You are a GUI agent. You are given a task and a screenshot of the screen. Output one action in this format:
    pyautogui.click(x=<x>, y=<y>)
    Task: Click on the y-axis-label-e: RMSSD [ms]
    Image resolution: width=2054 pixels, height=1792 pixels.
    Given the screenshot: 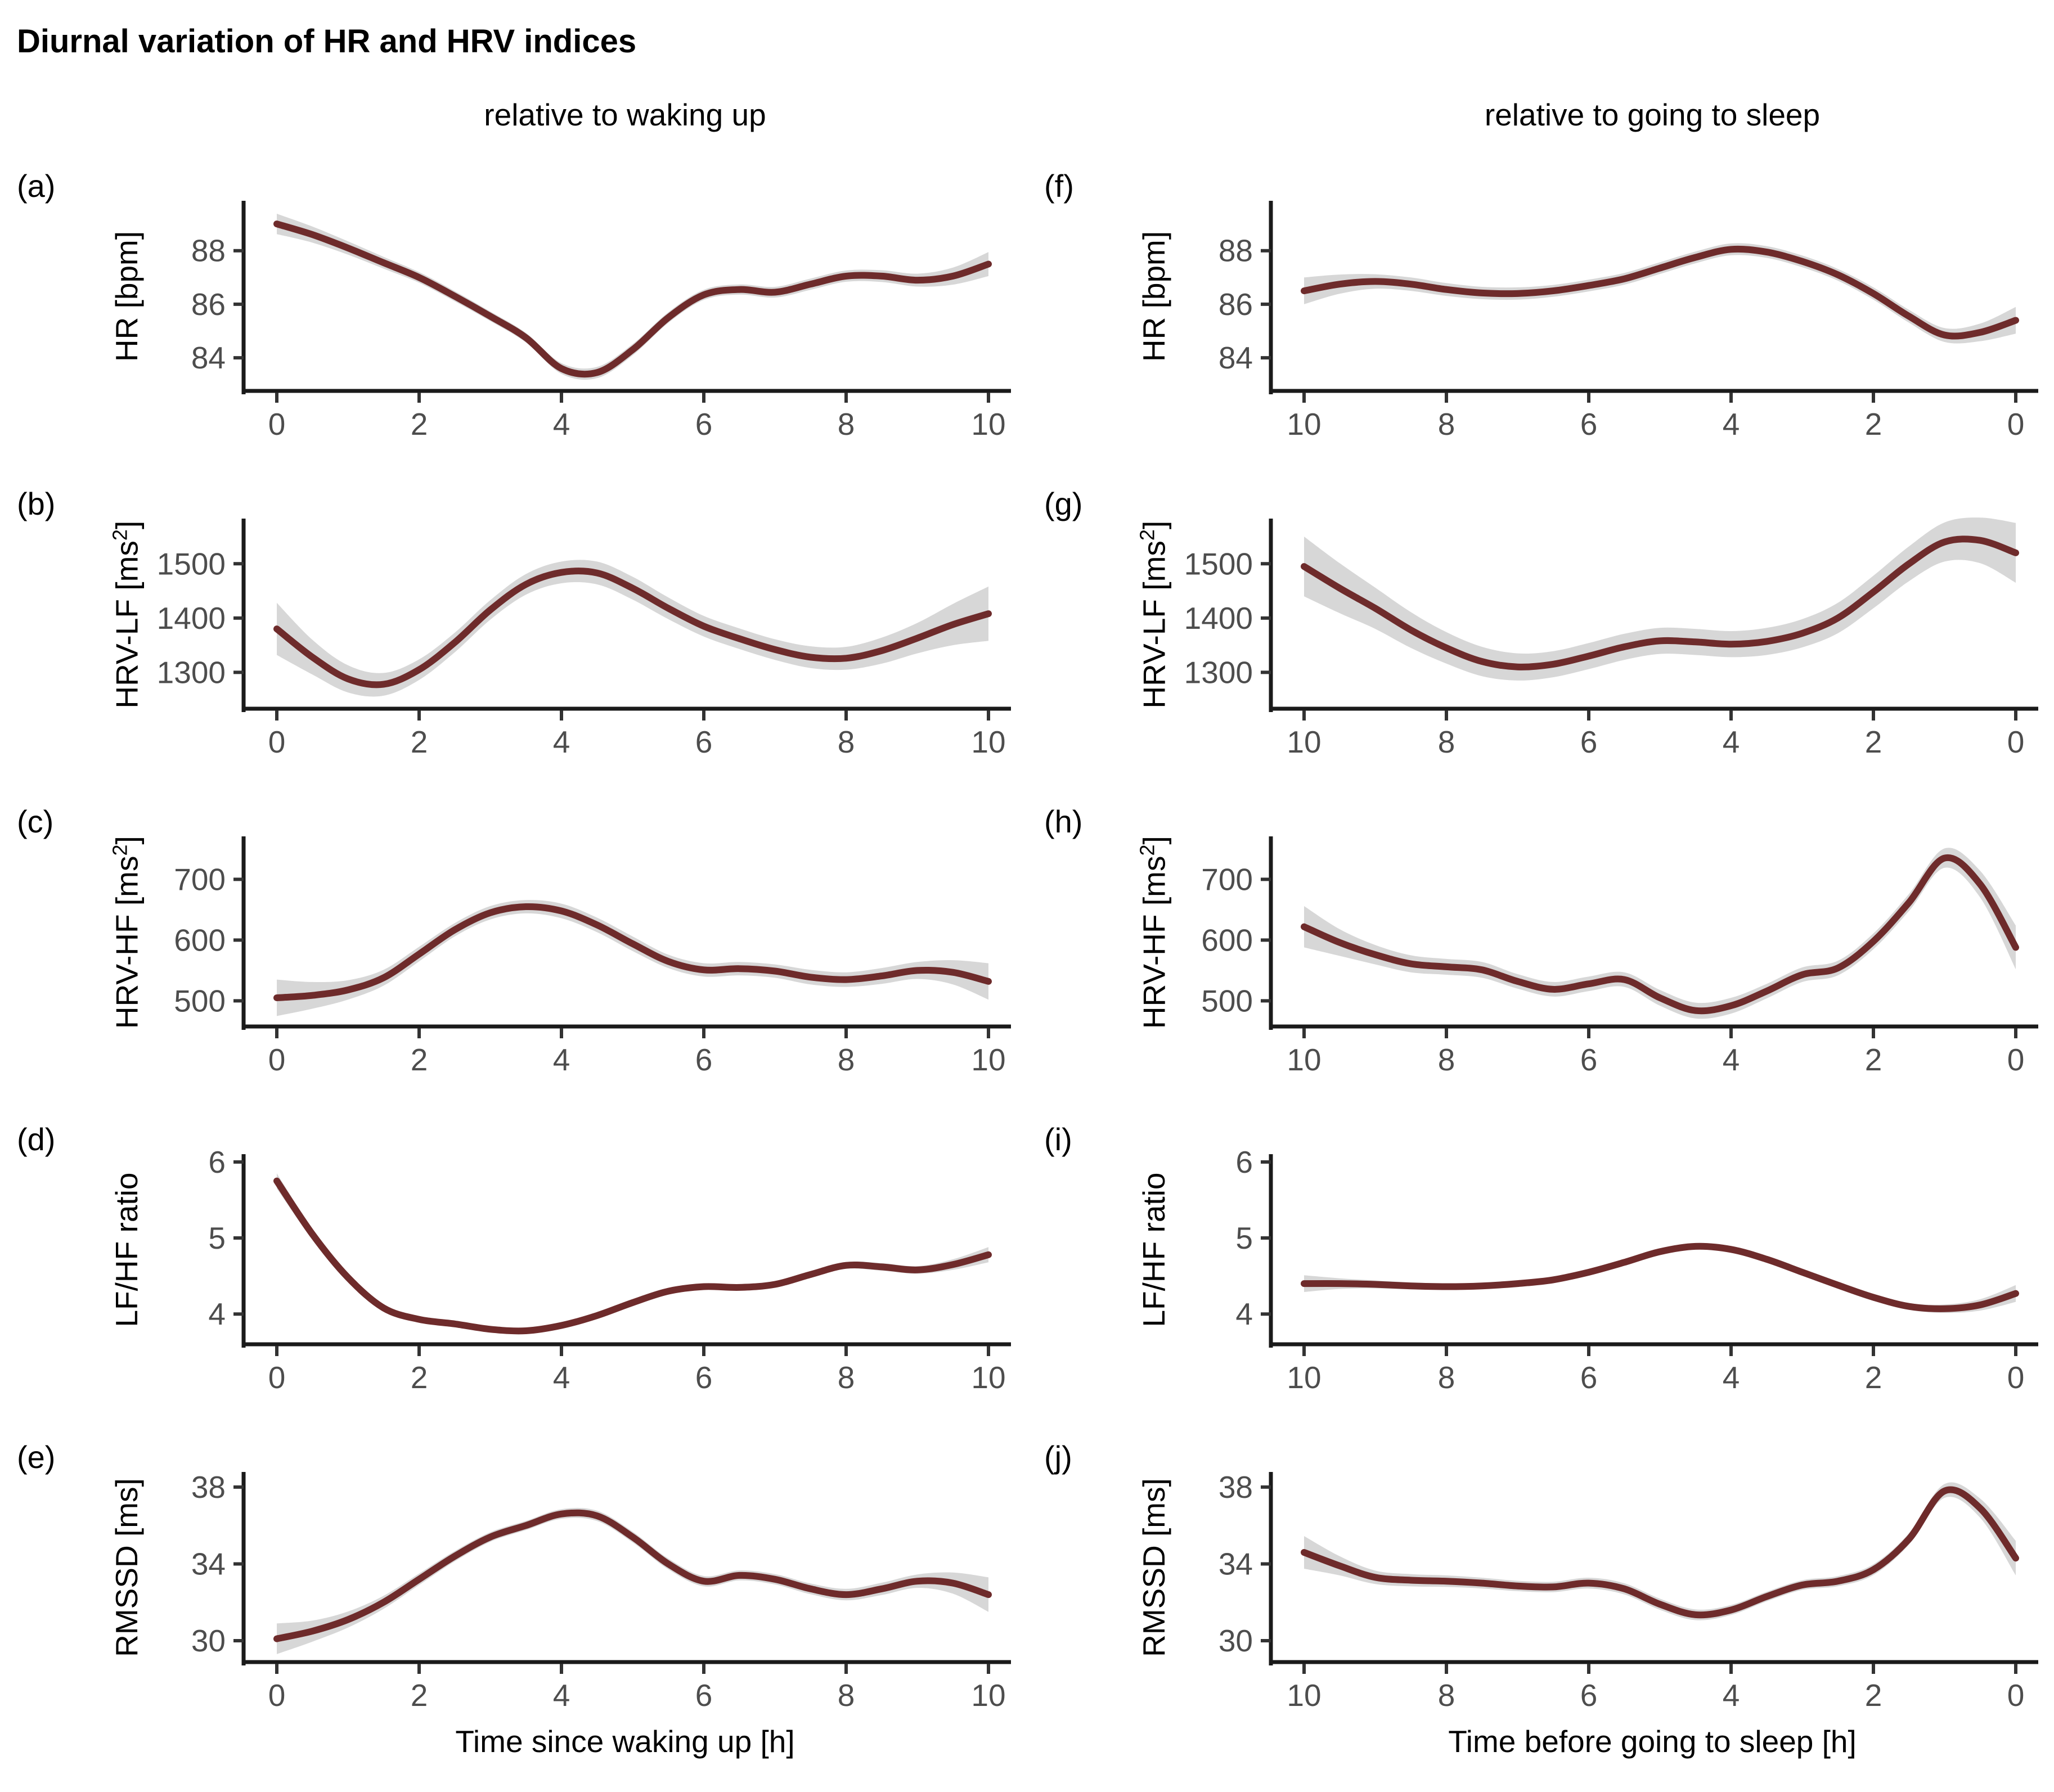 What is the action you would take?
    pyautogui.click(x=126, y=1567)
    